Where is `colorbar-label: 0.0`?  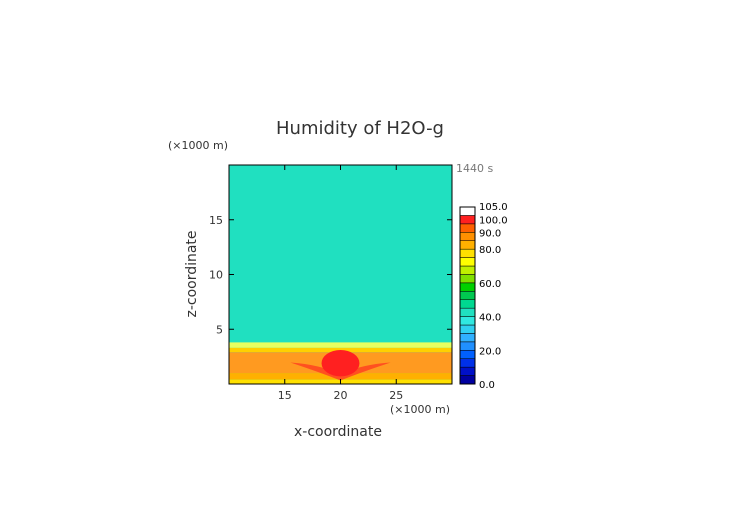
colorbar-label: 0.0 is located at coordinates (487, 385).